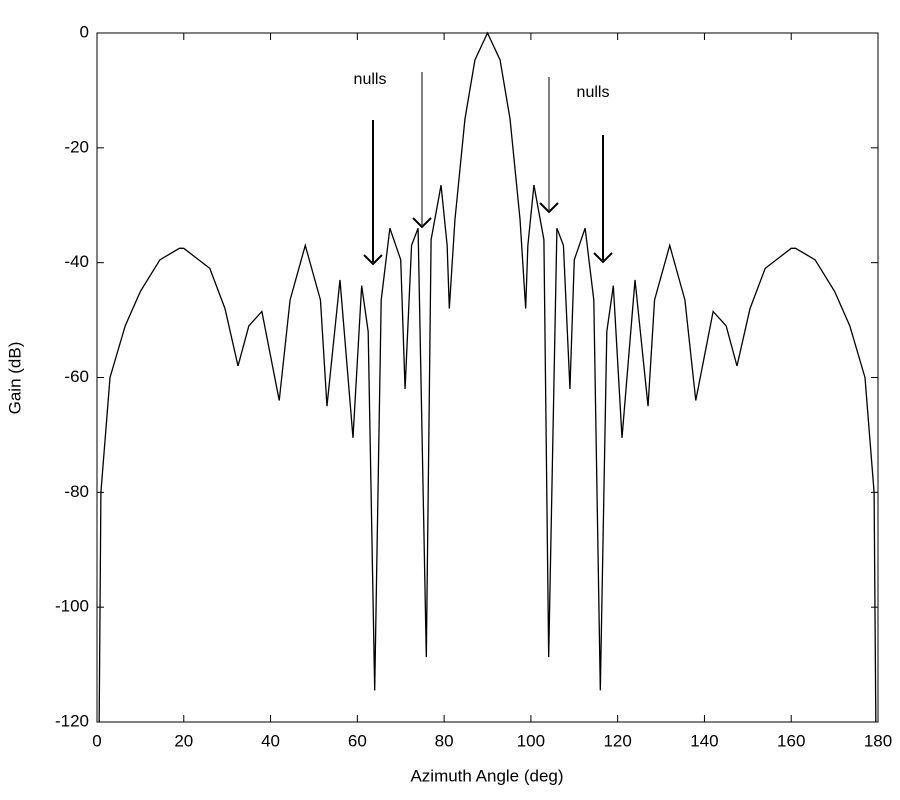 The image size is (900, 800). I want to click on x-tick-label: 140, so click(704, 740).